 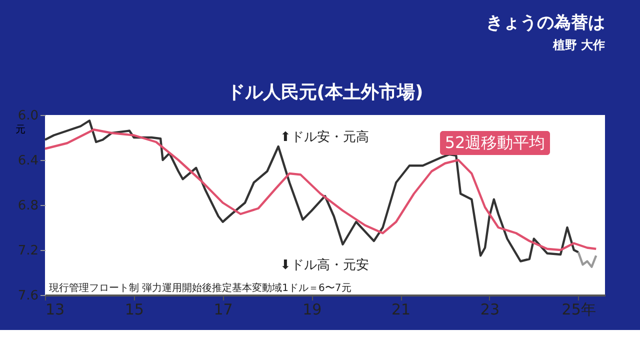 What do you see at coordinates (200, 288) in the screenshot?
I see `annotation: 現行管理フロート制 弾力運用開始後推定基本変動域1ドル＝6〜7元` at bounding box center [200, 288].